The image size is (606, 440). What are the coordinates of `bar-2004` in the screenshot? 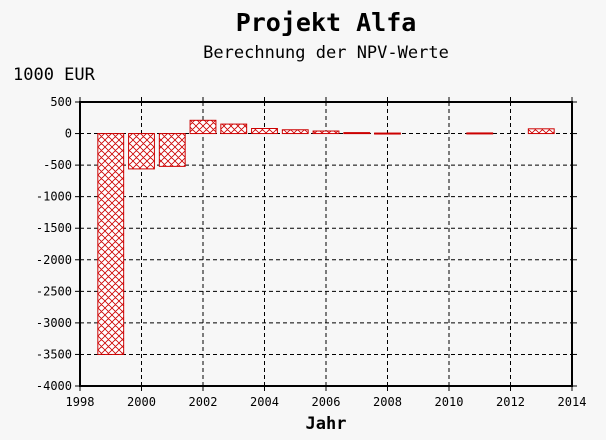 It's located at (264, 131).